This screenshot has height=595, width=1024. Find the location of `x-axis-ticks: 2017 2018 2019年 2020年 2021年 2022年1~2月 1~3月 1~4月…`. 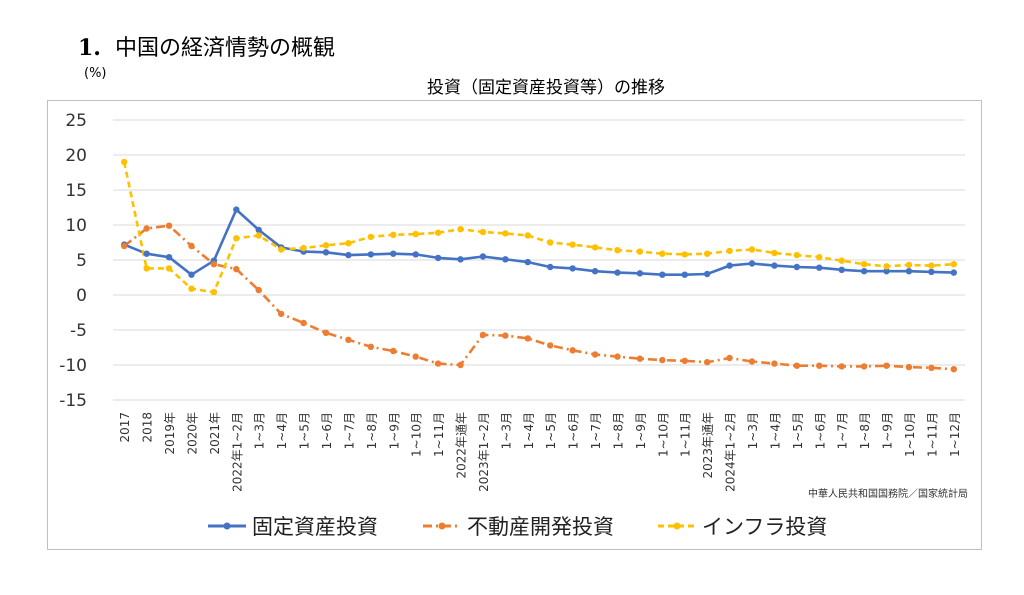

x-axis-ticks: 2017 2018 2019年 2020年 2021年 2022年1~2月 1~3月 1~4月… is located at coordinates (540, 452).